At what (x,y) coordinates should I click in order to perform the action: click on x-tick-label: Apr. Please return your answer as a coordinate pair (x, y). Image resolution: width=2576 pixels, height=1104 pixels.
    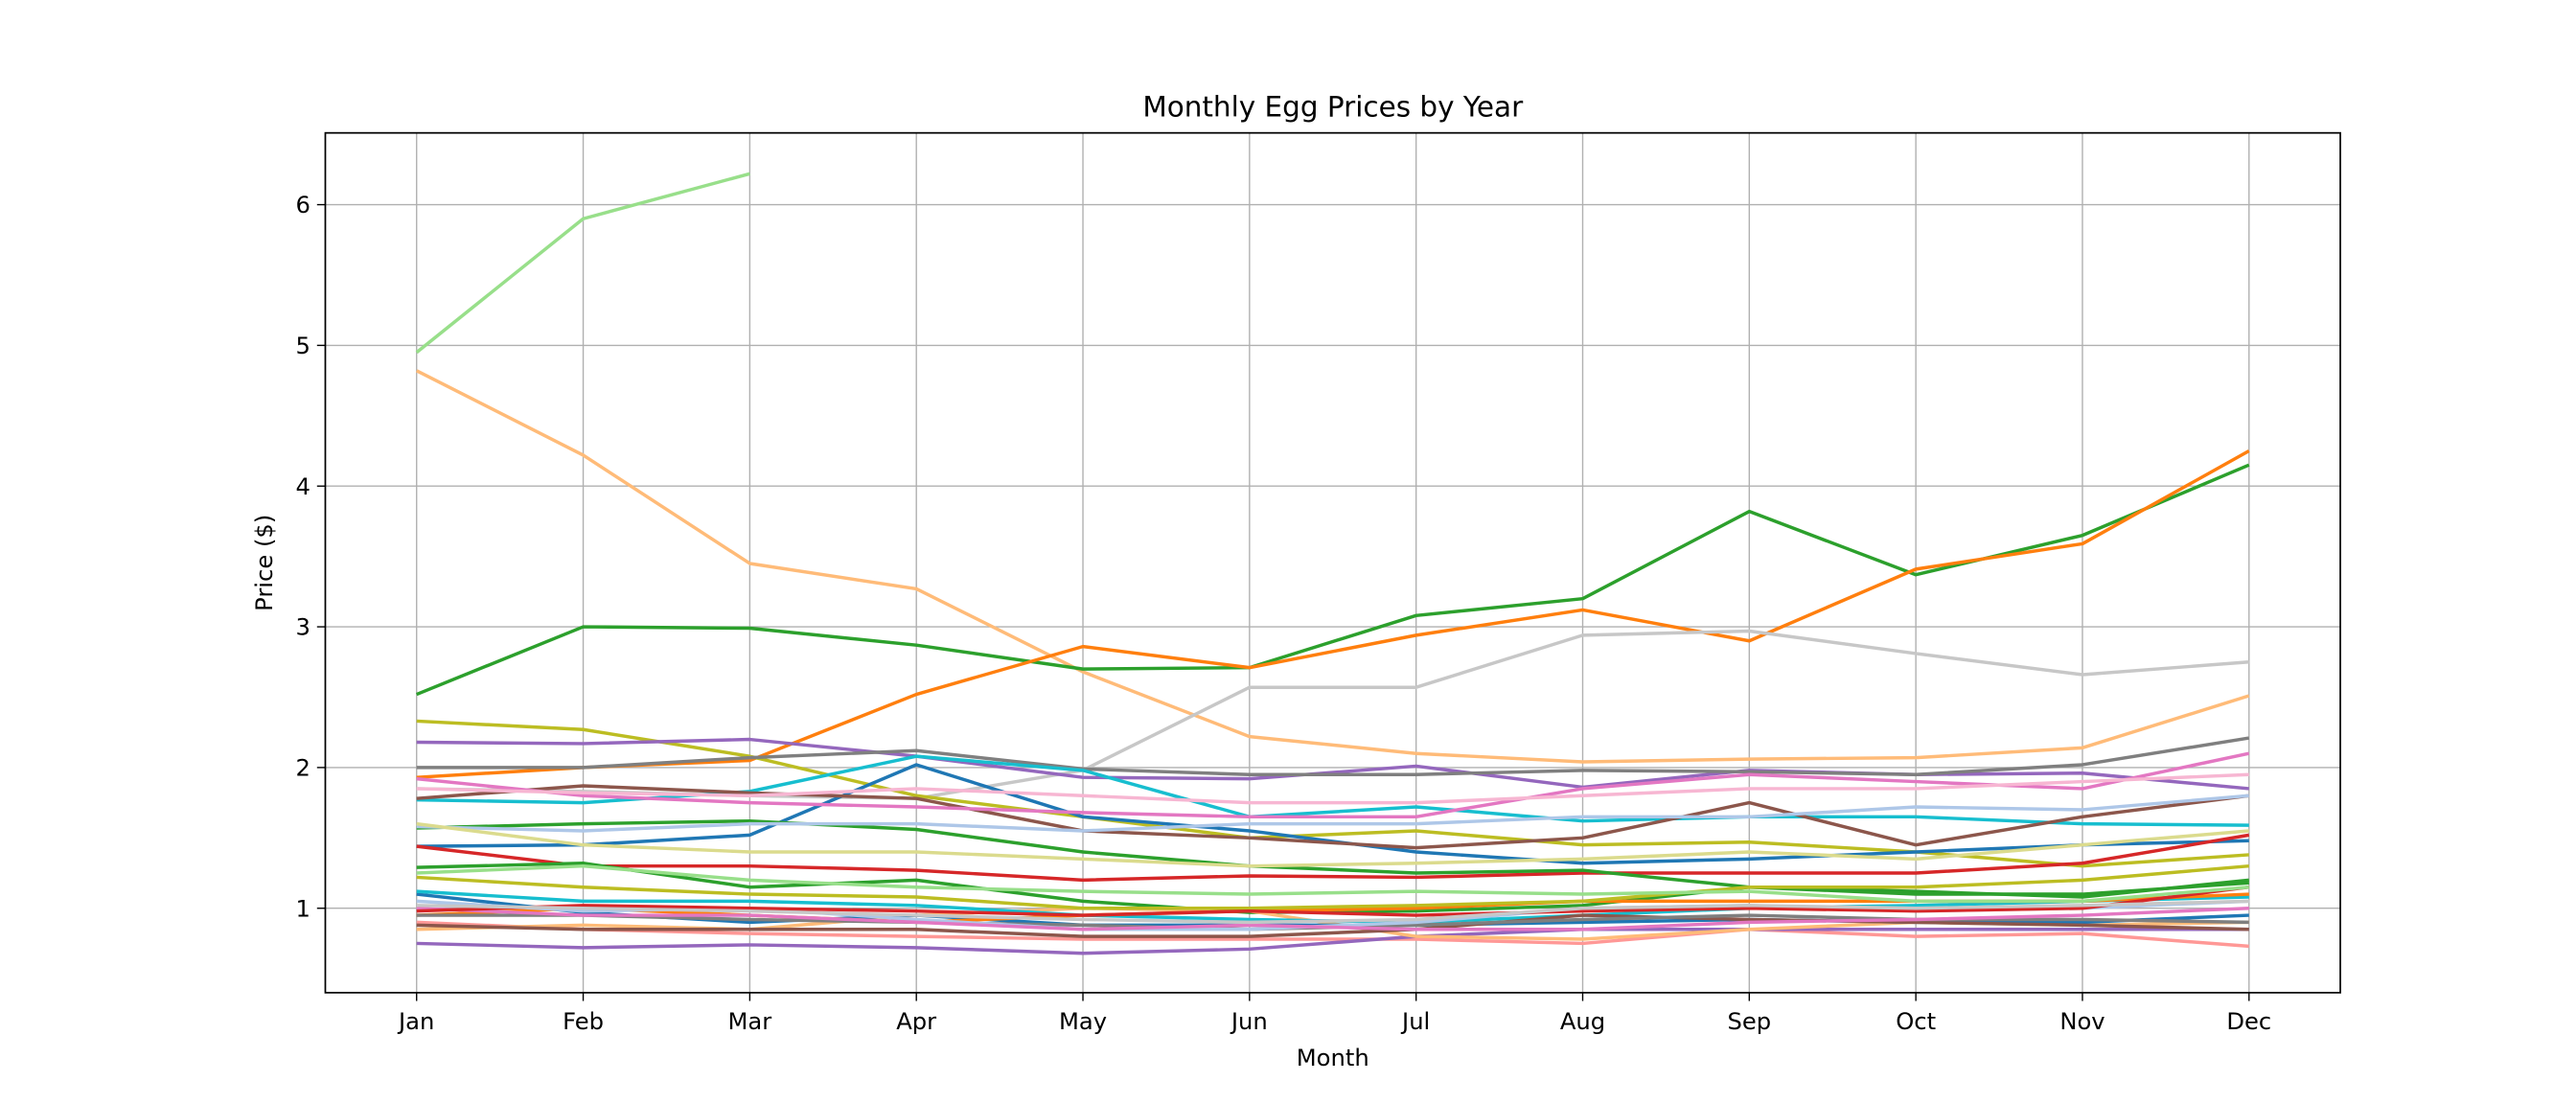
    Looking at the image, I should click on (916, 1021).